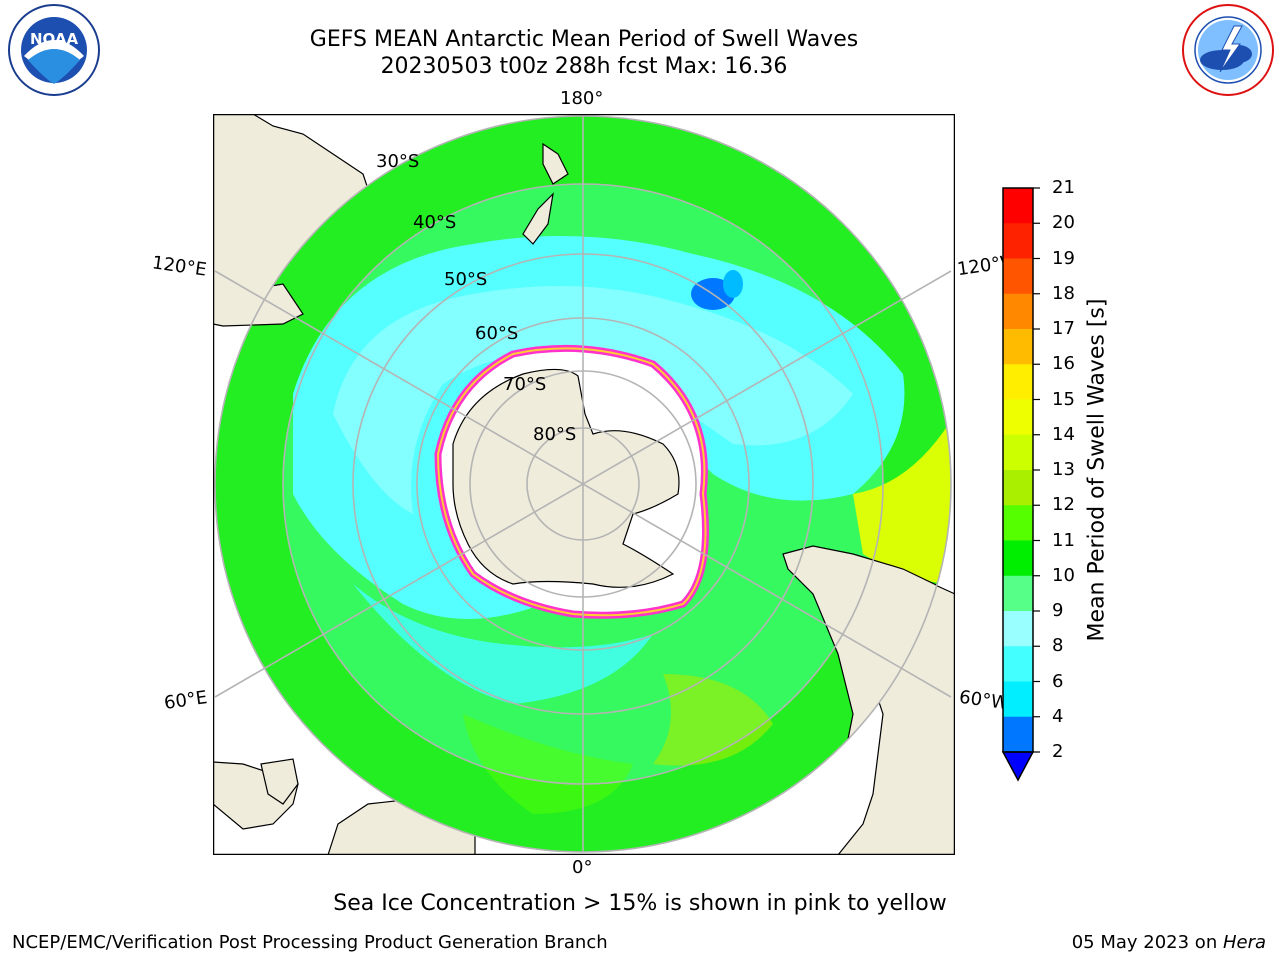 The width and height of the screenshot is (1280, 960). I want to click on lon-label-0: 0°, so click(582, 867).